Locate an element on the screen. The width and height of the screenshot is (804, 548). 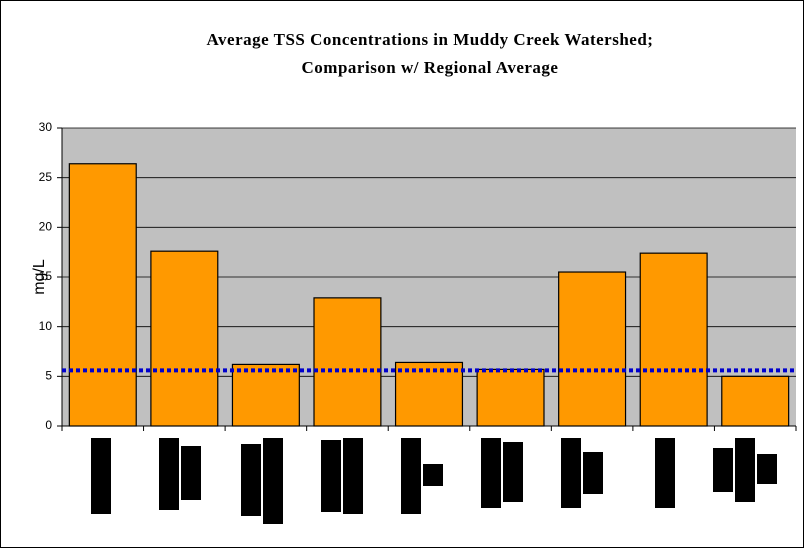
y-tick-label: 0 is located at coordinates (48, 425).